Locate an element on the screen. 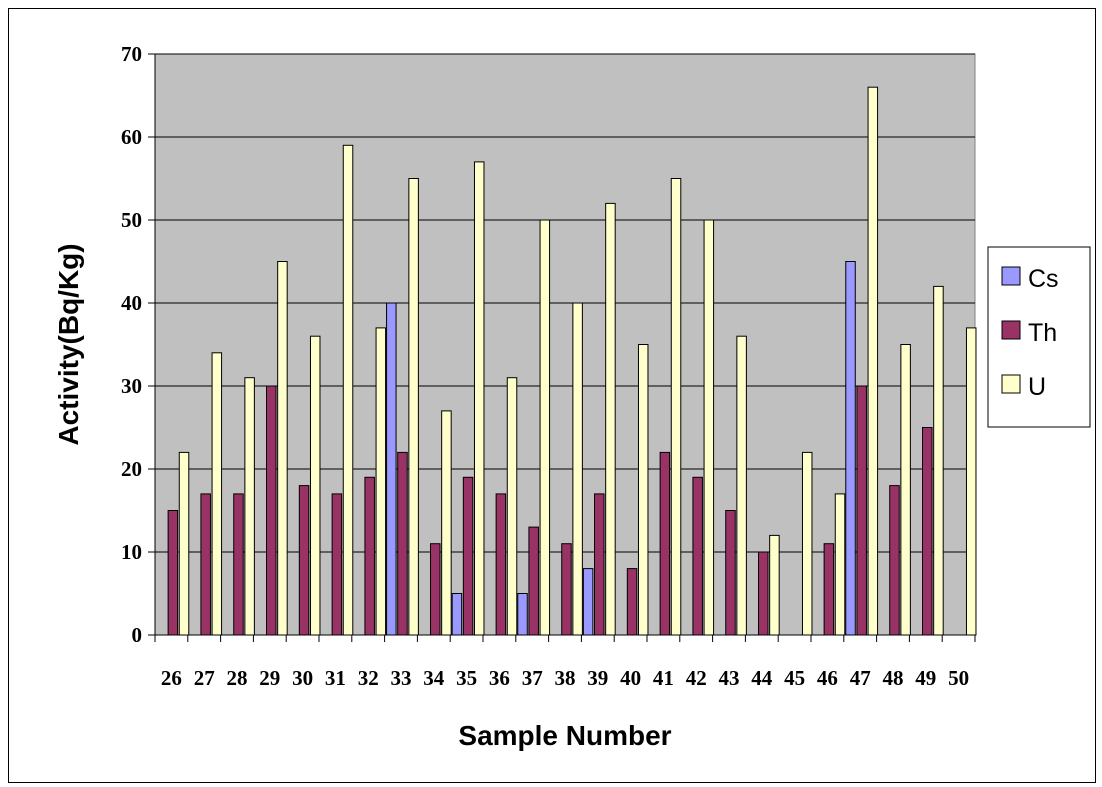 This screenshot has width=1102, height=787. y-tick-label: 30 is located at coordinates (131, 386).